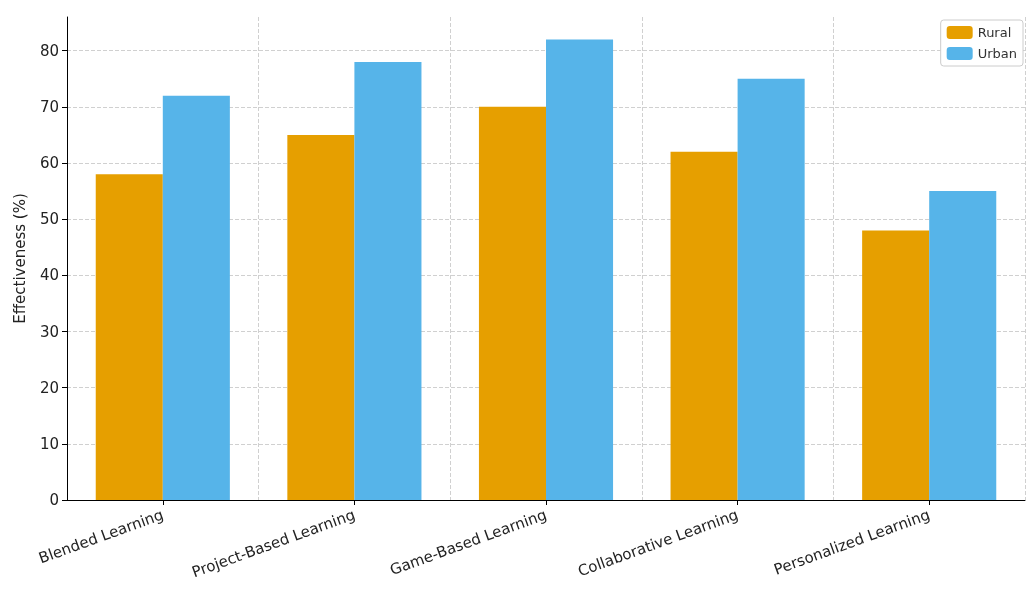 Image resolution: width=1027 pixels, height=595 pixels. What do you see at coordinates (19, 258) in the screenshot?
I see `y-axis-title: Effectiveness (%)` at bounding box center [19, 258].